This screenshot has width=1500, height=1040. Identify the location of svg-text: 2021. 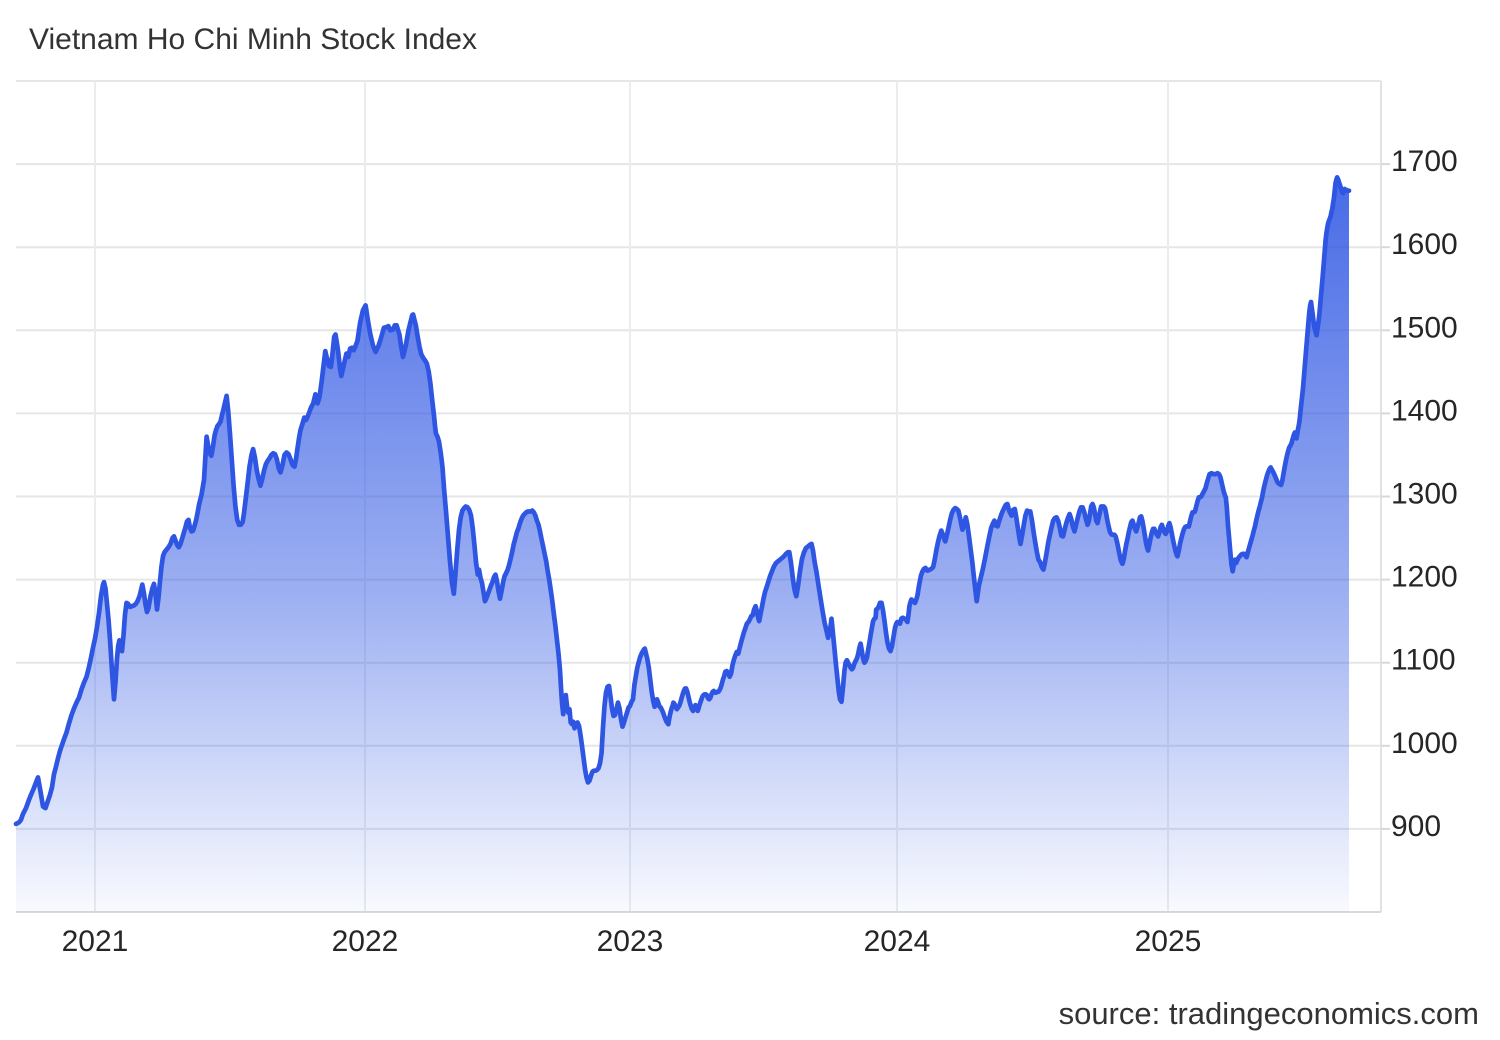
(95, 941).